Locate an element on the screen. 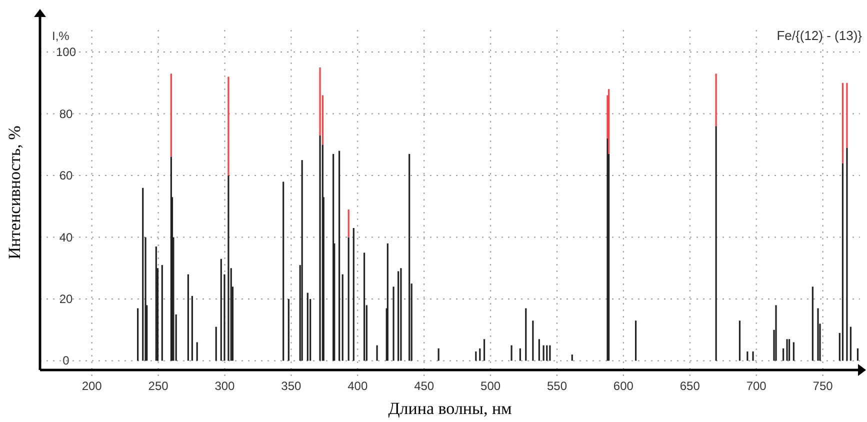 The height and width of the screenshot is (422, 867). x-tick-label: 400 is located at coordinates (358, 386).